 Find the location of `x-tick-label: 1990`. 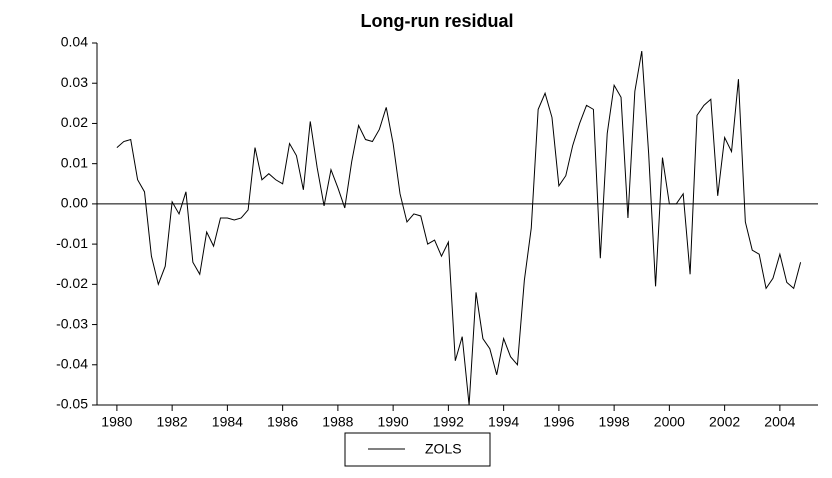

x-tick-label: 1990 is located at coordinates (393, 422).